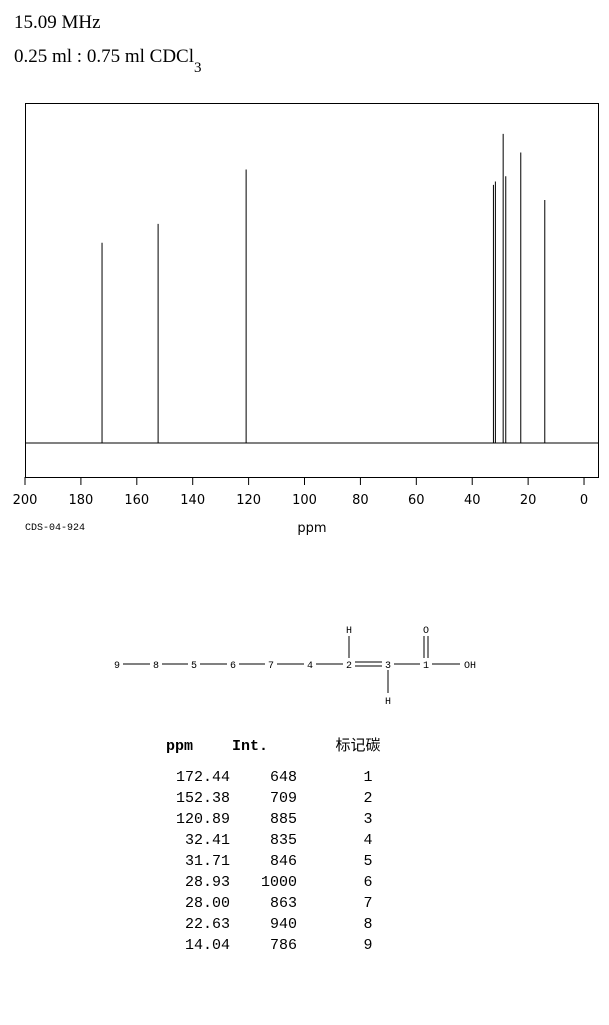 The image size is (609, 1025). I want to click on annotation: CDS-04-924, so click(55, 528).